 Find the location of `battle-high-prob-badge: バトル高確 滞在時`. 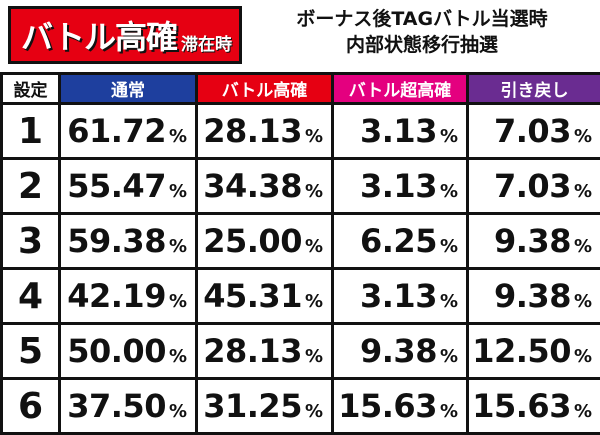

battle-high-prob-badge: バトル高確 滞在時 is located at coordinates (125, 35).